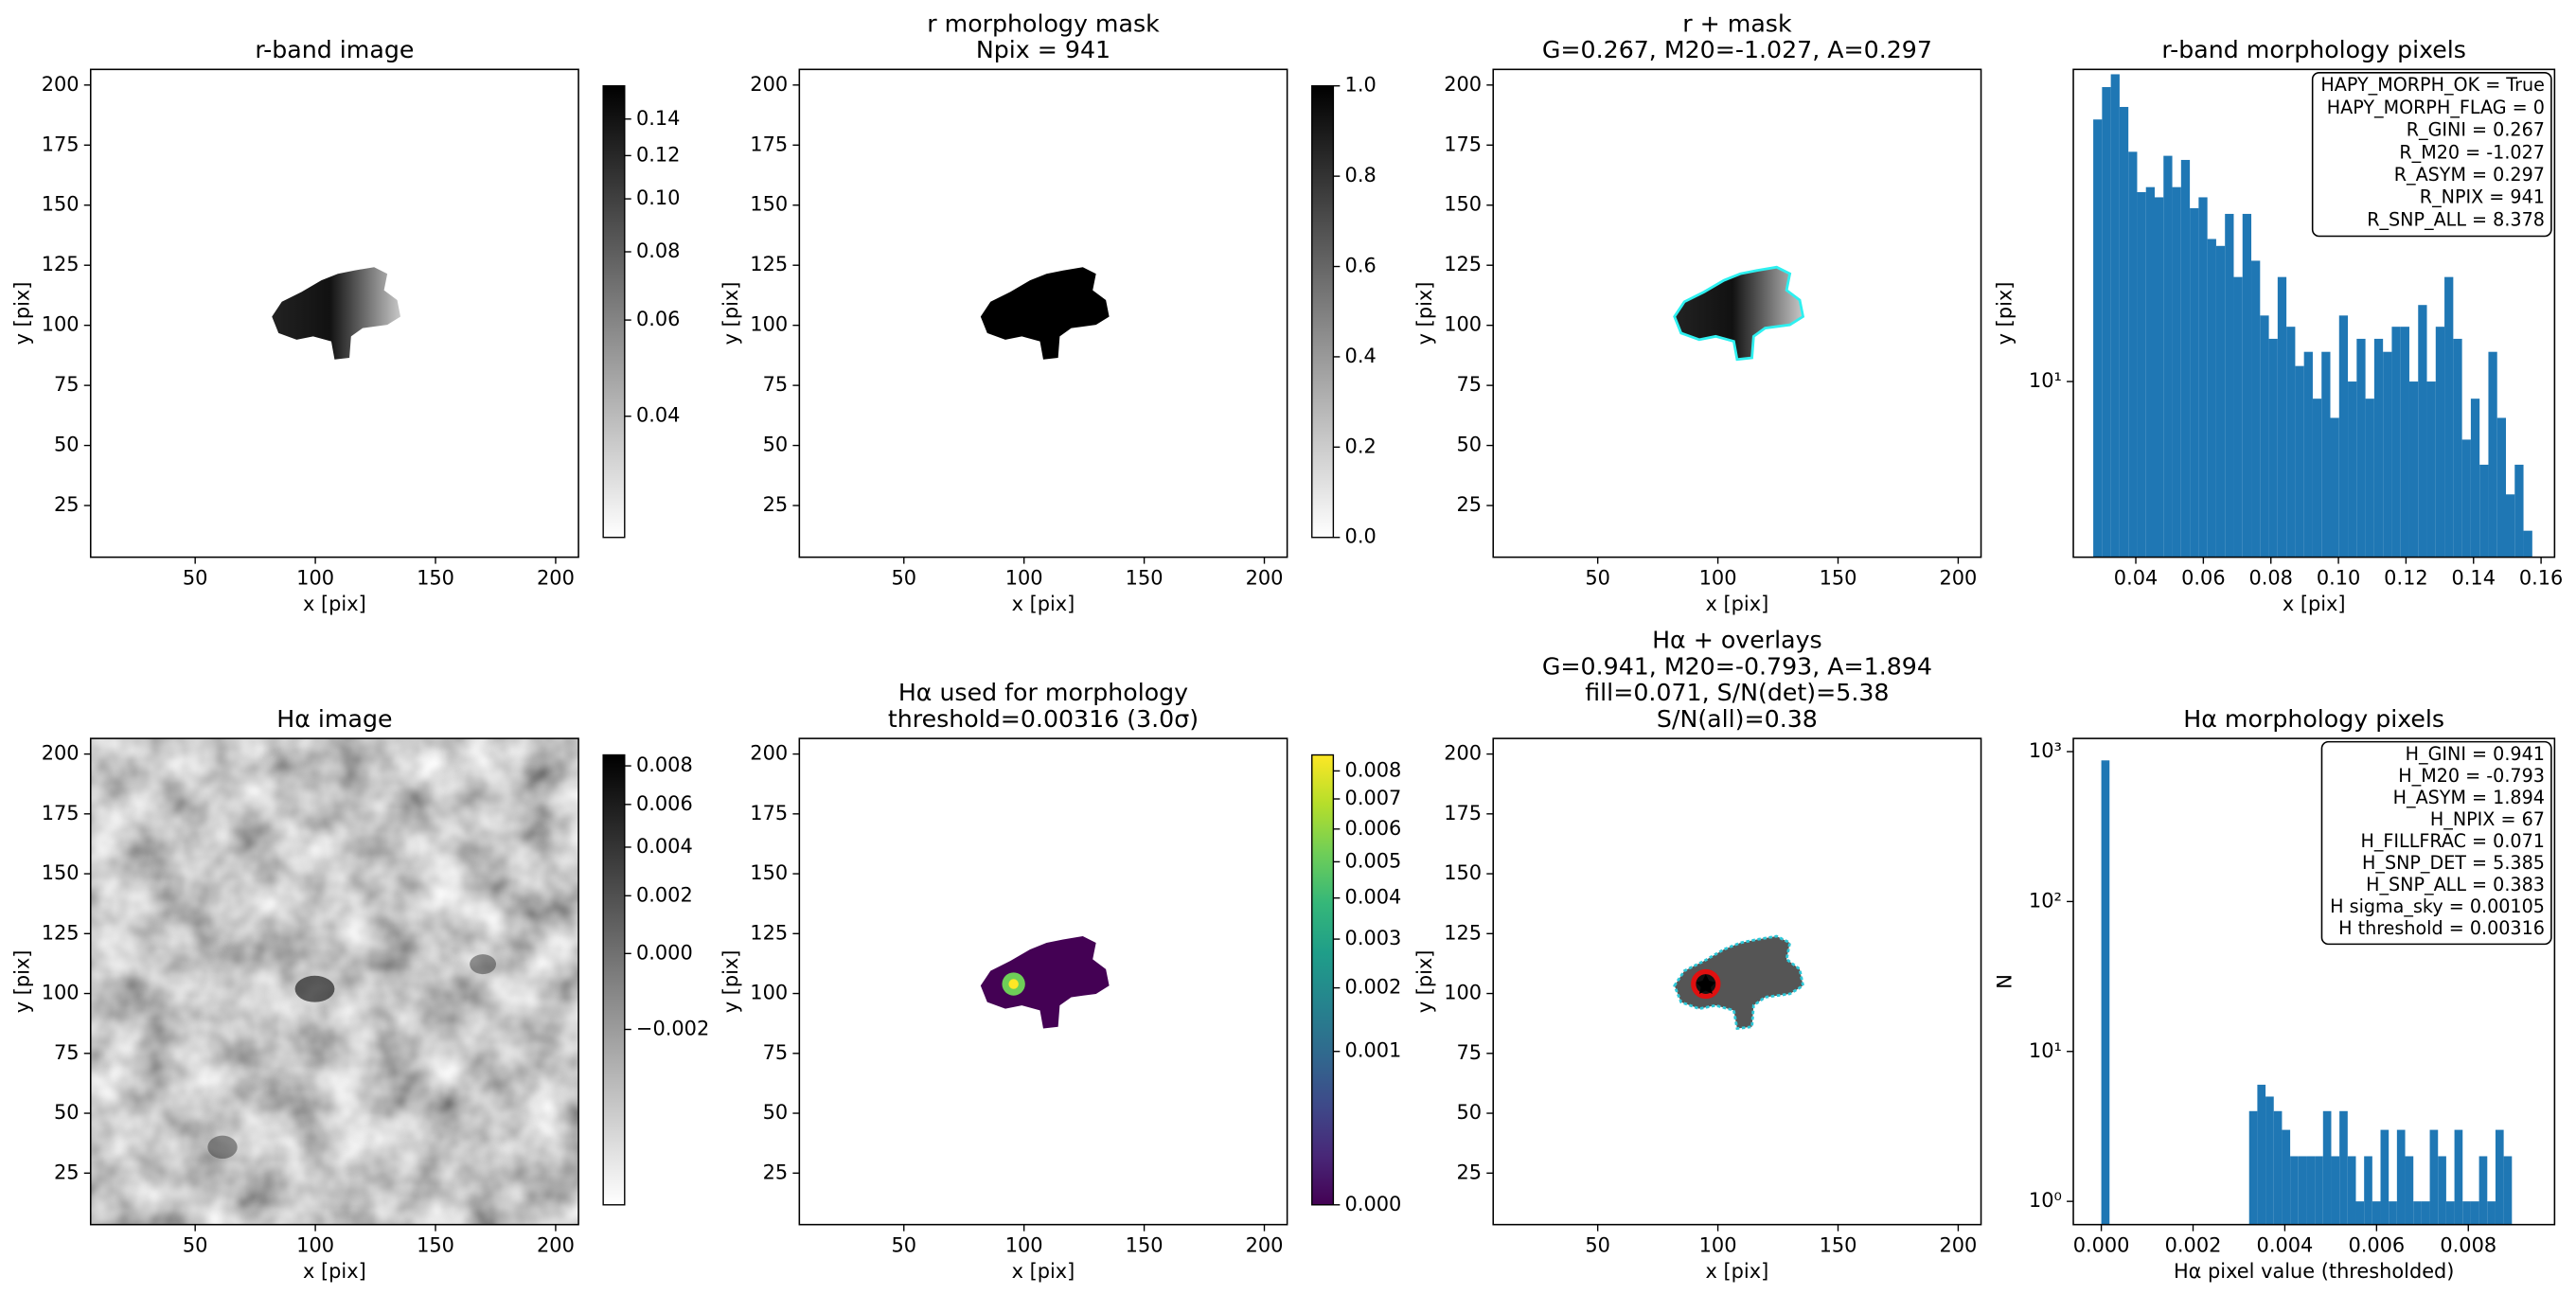 Image resolution: width=2576 pixels, height=1294 pixels. What do you see at coordinates (1374, 769) in the screenshot?
I see `colorbar-tick-label: 0.008` at bounding box center [1374, 769].